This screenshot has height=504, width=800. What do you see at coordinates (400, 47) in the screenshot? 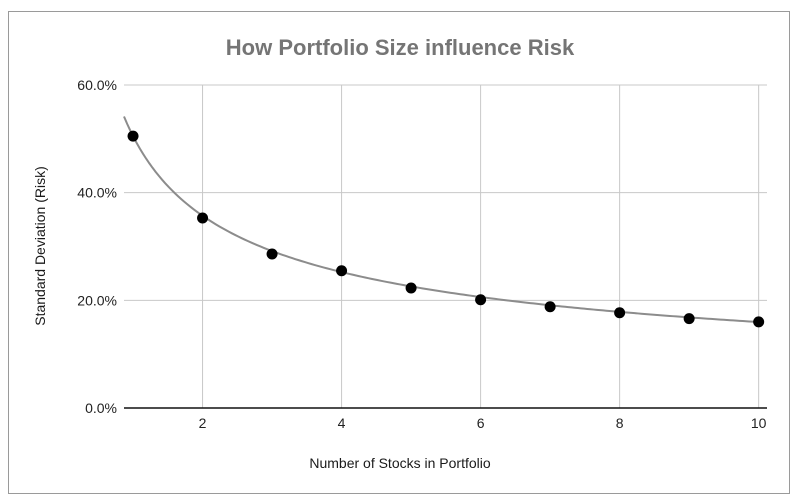
I see `chart-title: How Portfolio Size influence Risk` at bounding box center [400, 47].